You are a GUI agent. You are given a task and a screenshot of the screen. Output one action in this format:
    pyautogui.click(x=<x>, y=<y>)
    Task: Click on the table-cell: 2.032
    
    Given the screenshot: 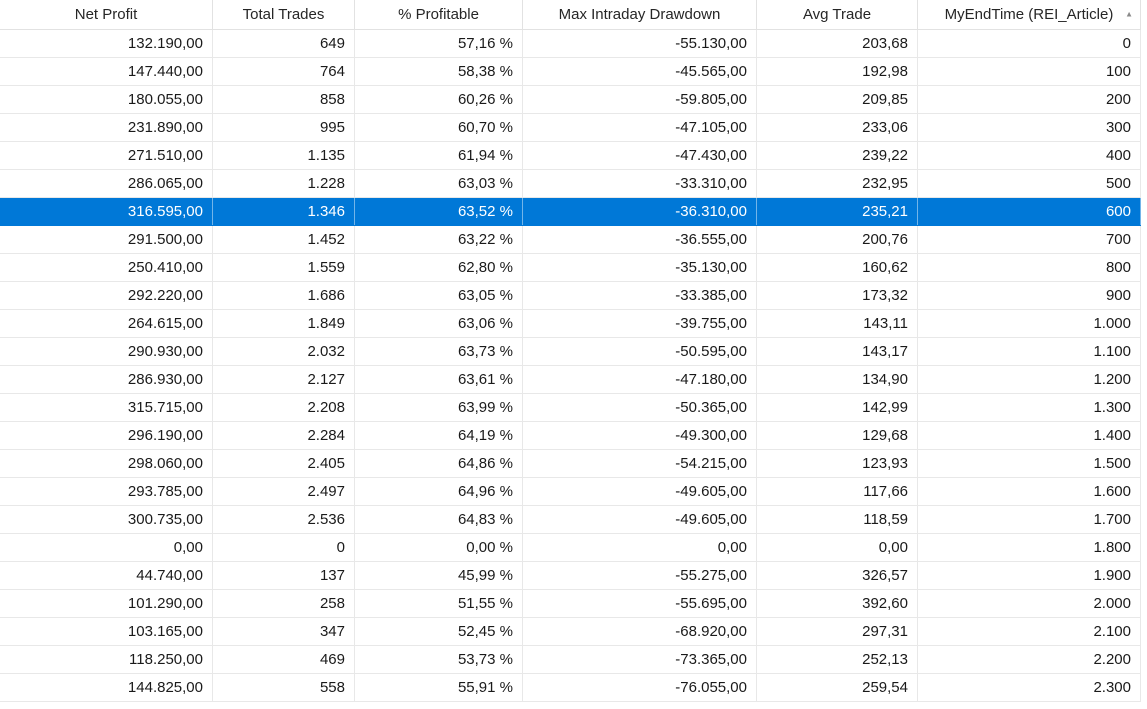 What is the action you would take?
    pyautogui.click(x=284, y=351)
    